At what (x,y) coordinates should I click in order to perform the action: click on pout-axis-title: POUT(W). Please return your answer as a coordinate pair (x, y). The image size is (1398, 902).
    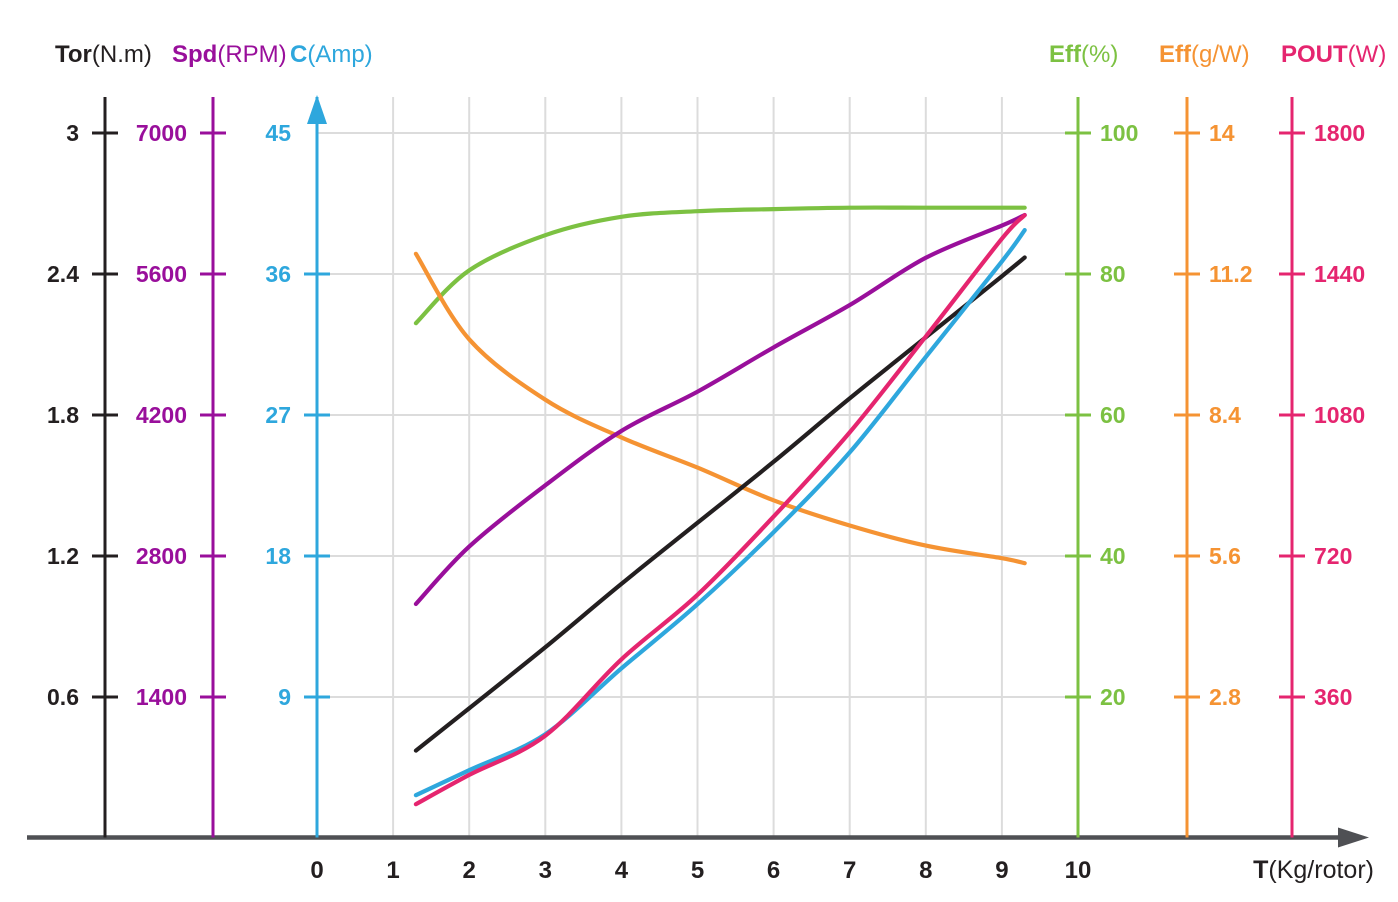
    Looking at the image, I should click on (1333, 54).